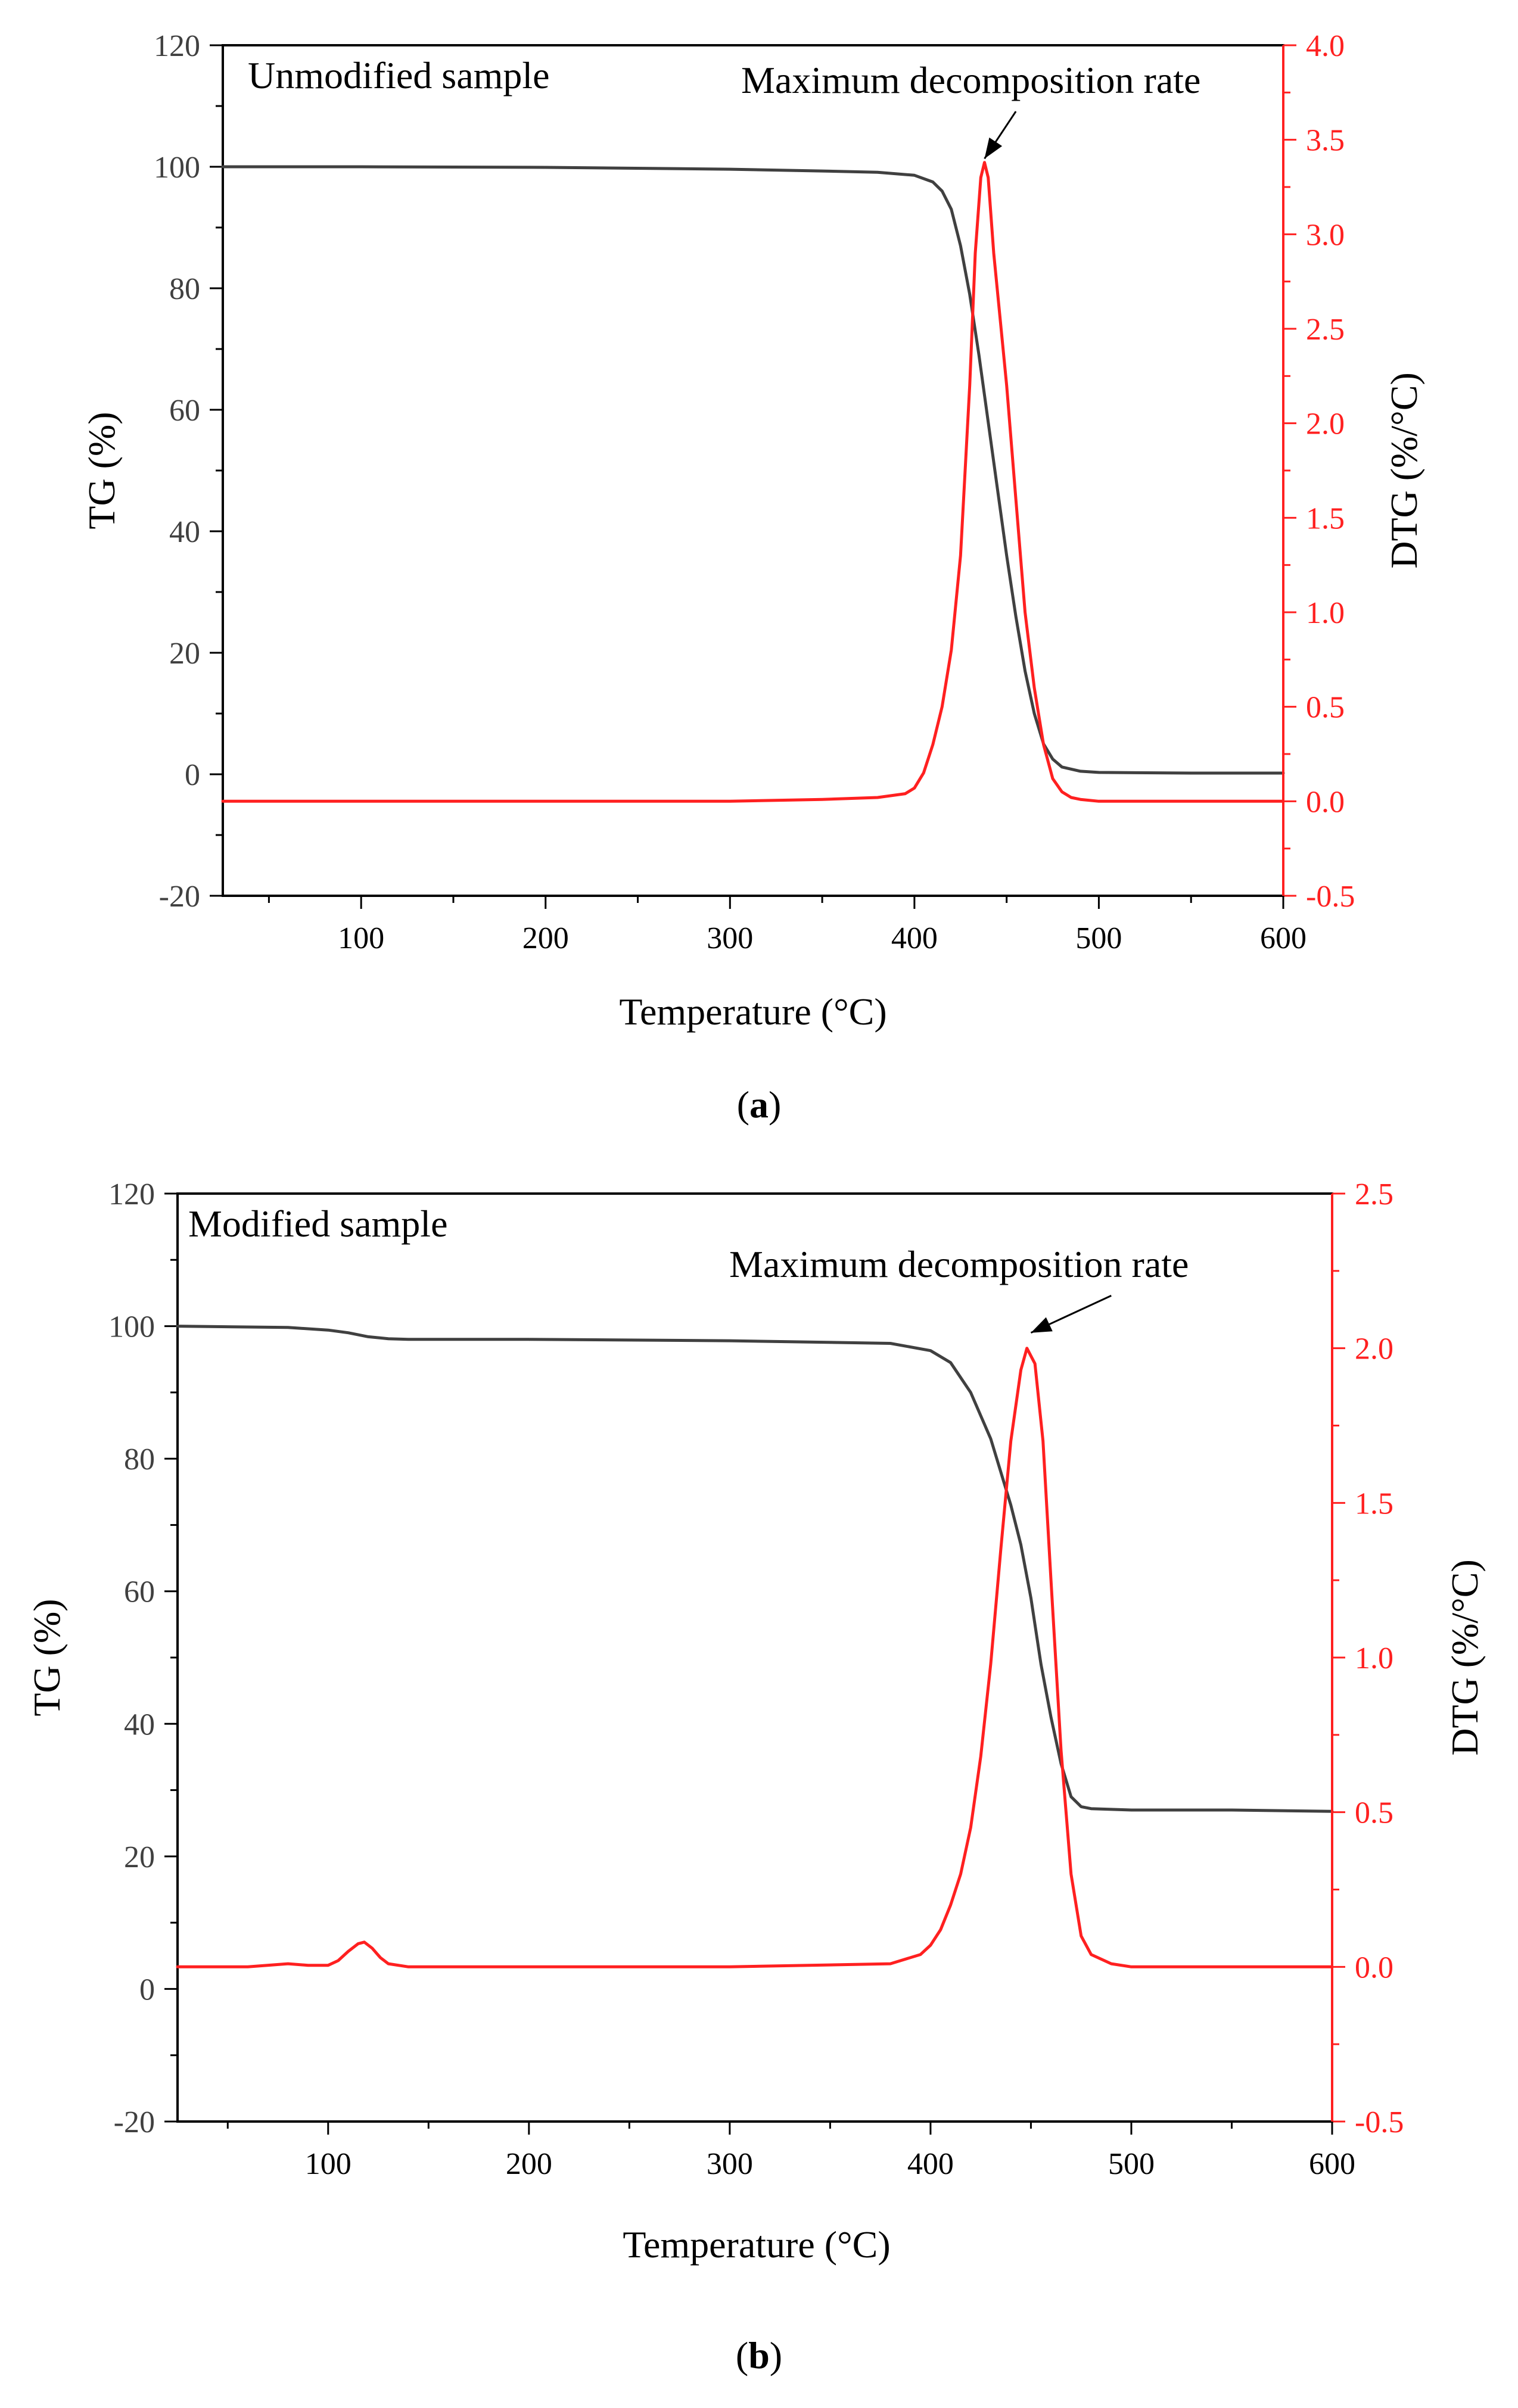 The width and height of the screenshot is (1518, 2408). Describe the element at coordinates (1325, 235) in the screenshot. I see `y2-tick-label: 3.0` at that location.